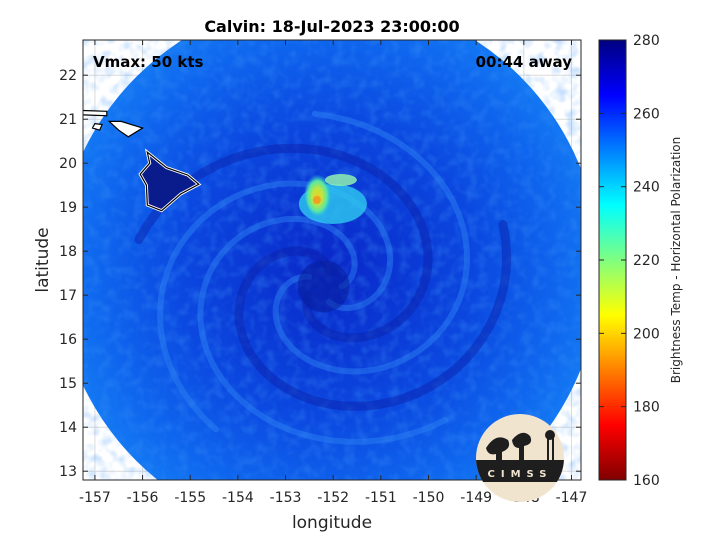 The height and width of the screenshot is (544, 720). What do you see at coordinates (646, 334) in the screenshot?
I see `colorbar-tick-label: 200` at bounding box center [646, 334].